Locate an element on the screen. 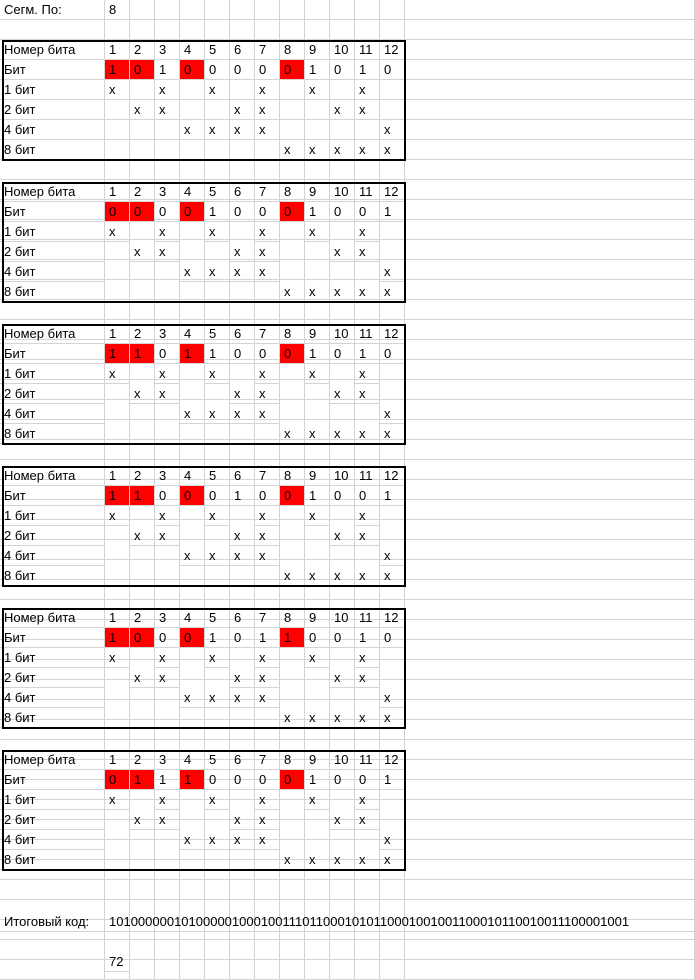 This screenshot has width=695, height=980. check-row-label: 1 бит is located at coordinates (52, 90).